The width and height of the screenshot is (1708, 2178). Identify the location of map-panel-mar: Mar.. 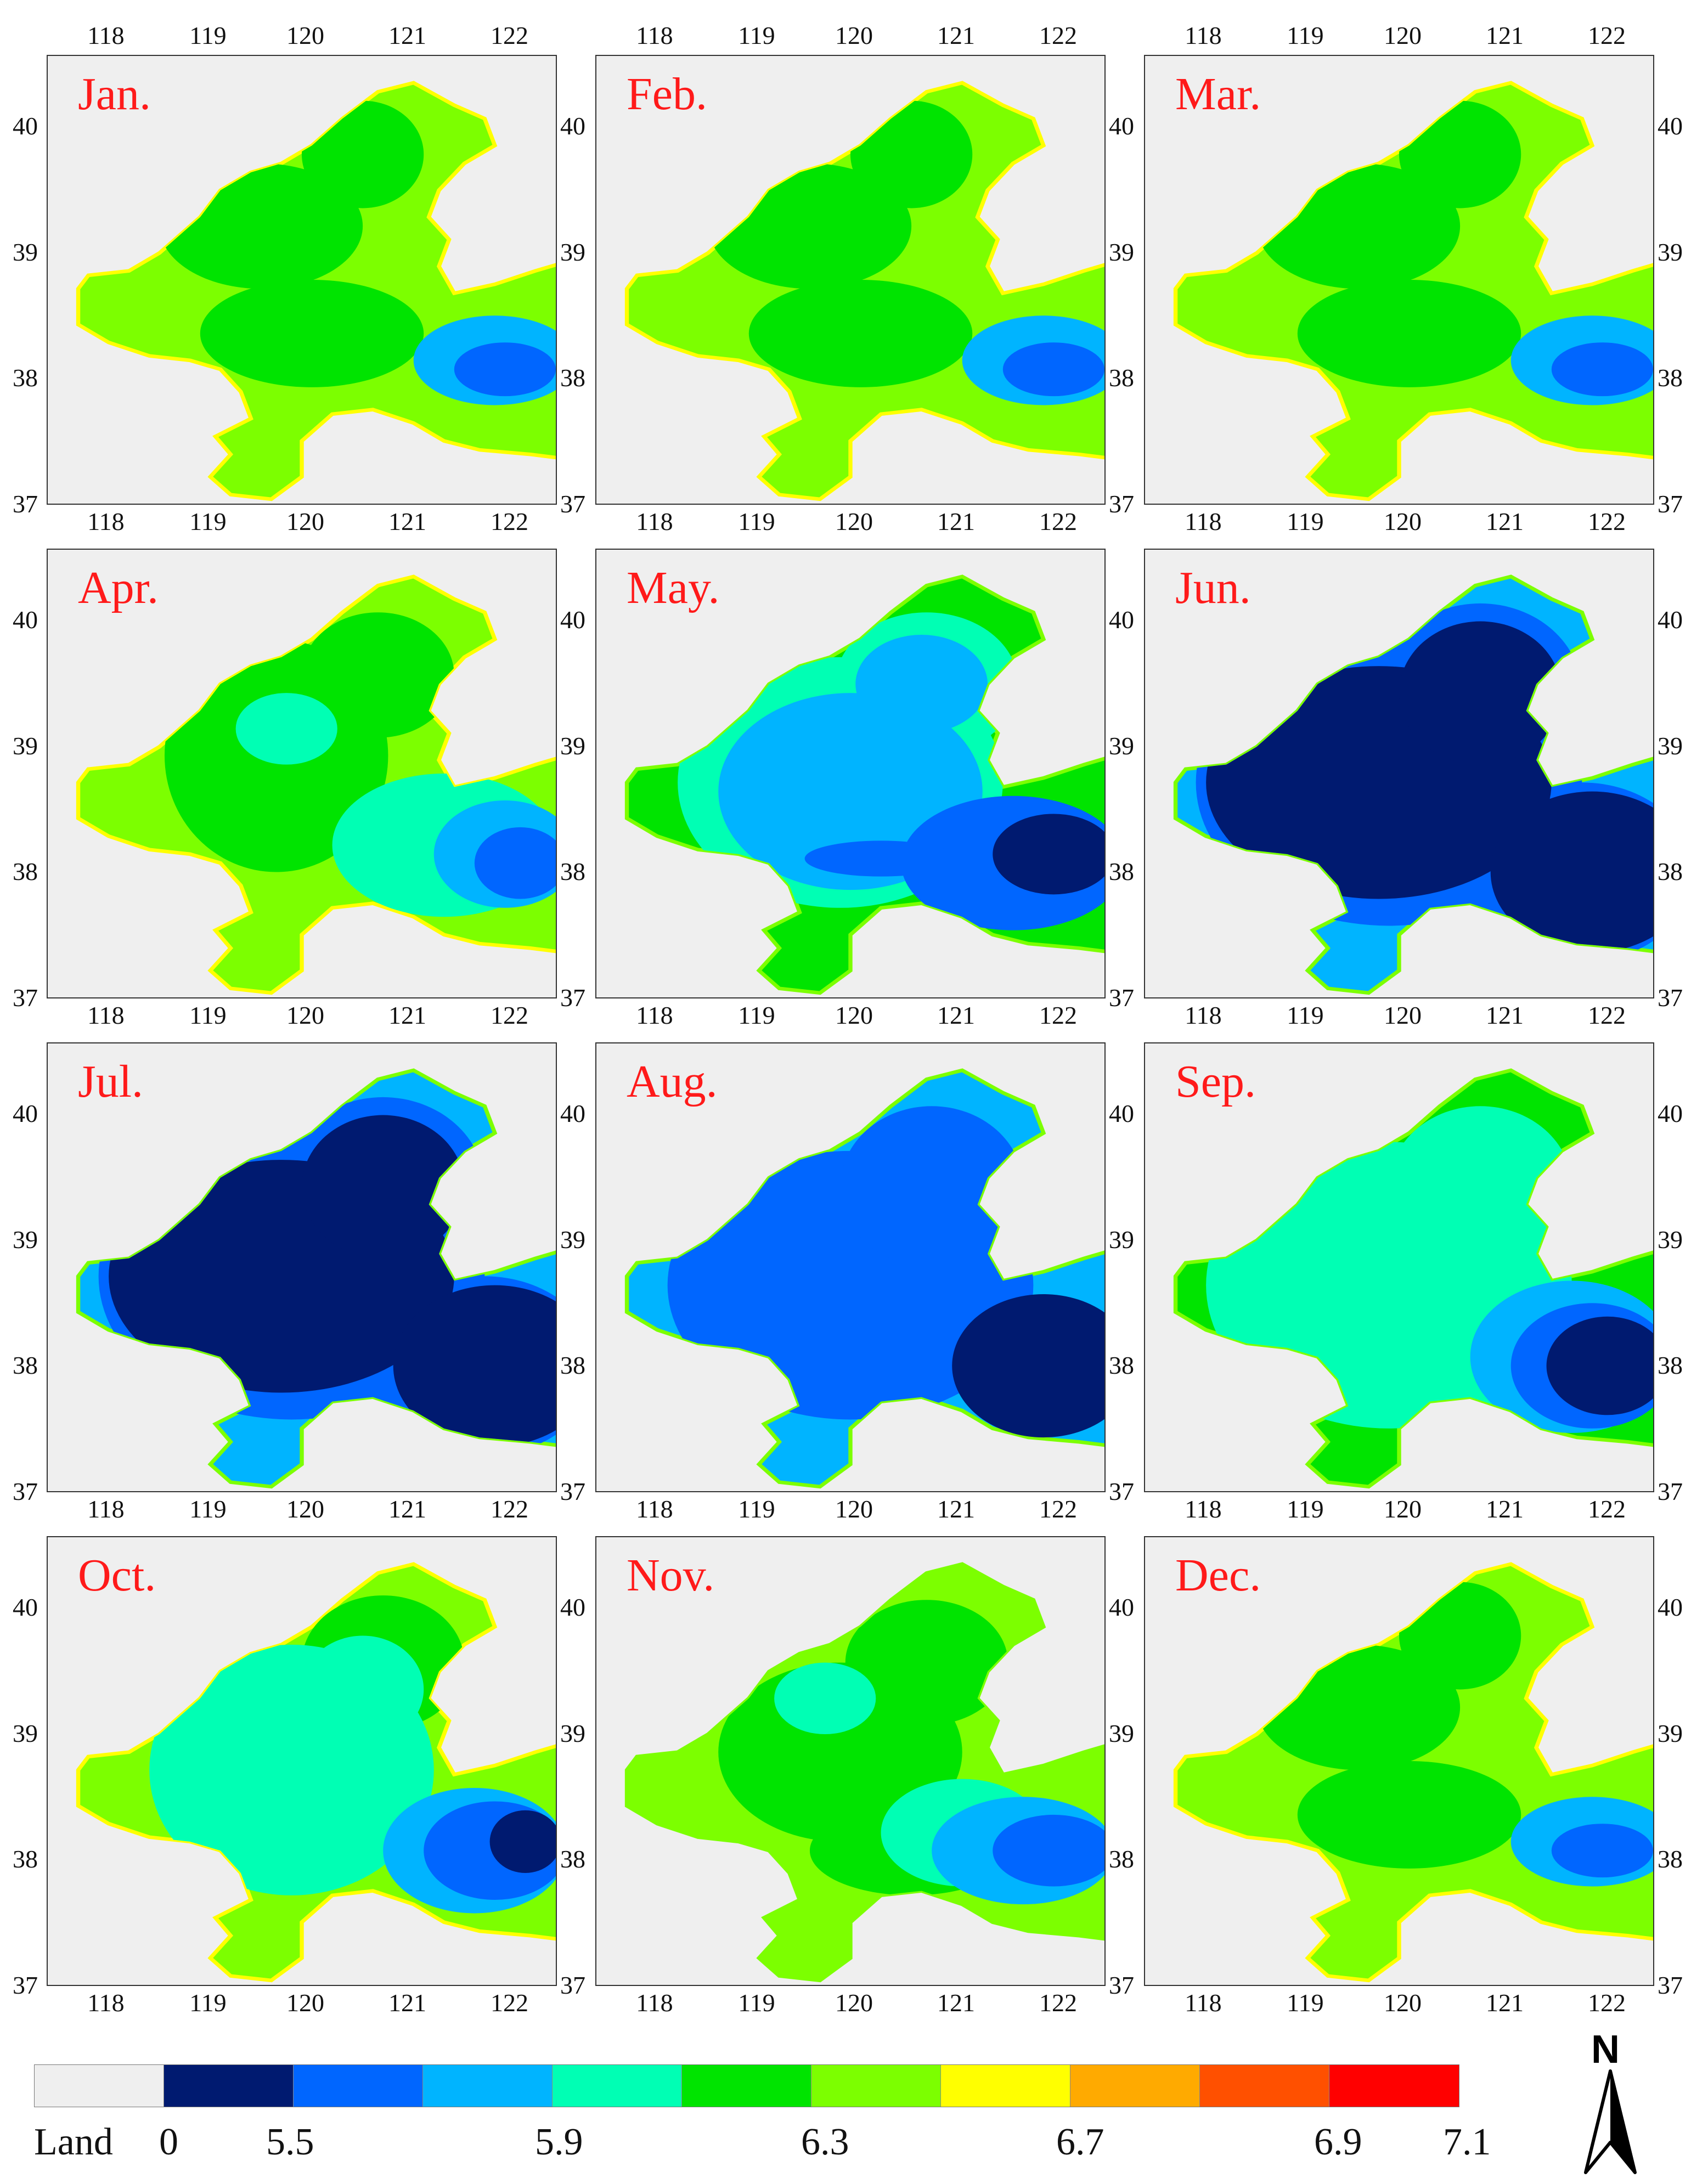
(1399, 280).